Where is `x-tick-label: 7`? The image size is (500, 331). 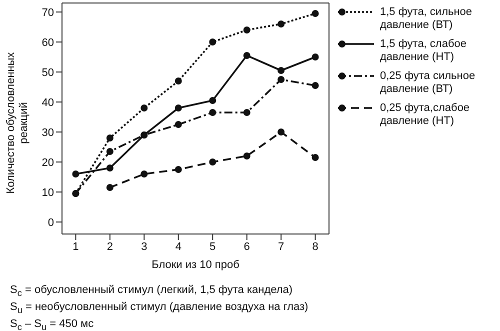 x-tick-label: 7 is located at coordinates (281, 246).